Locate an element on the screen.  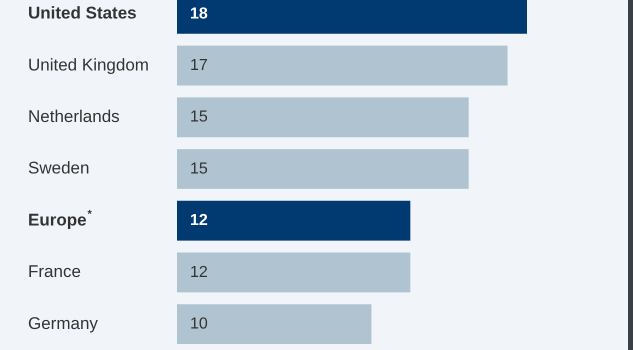
data-label: 18 is located at coordinates (199, 13).